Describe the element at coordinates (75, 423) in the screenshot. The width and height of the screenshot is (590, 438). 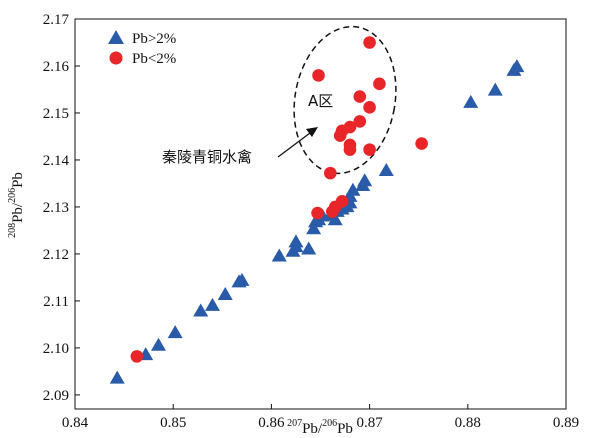
I see `x-tick-label: 0.84` at that location.